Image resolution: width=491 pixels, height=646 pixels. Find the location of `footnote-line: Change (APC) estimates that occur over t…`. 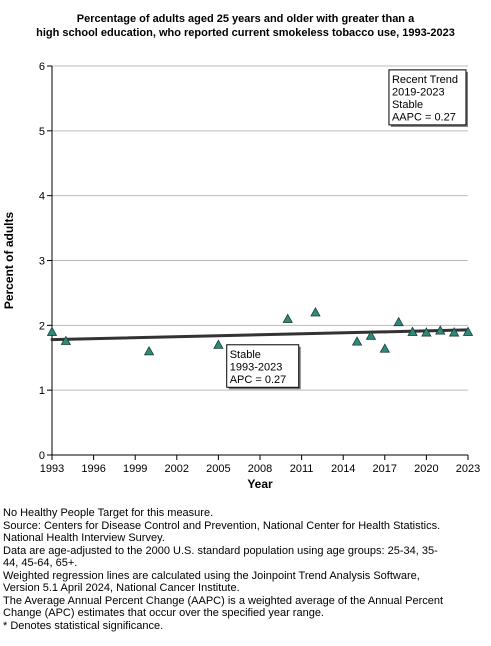

footnote-line: Change (APC) estimates that occur over t… is located at coordinates (163, 613).